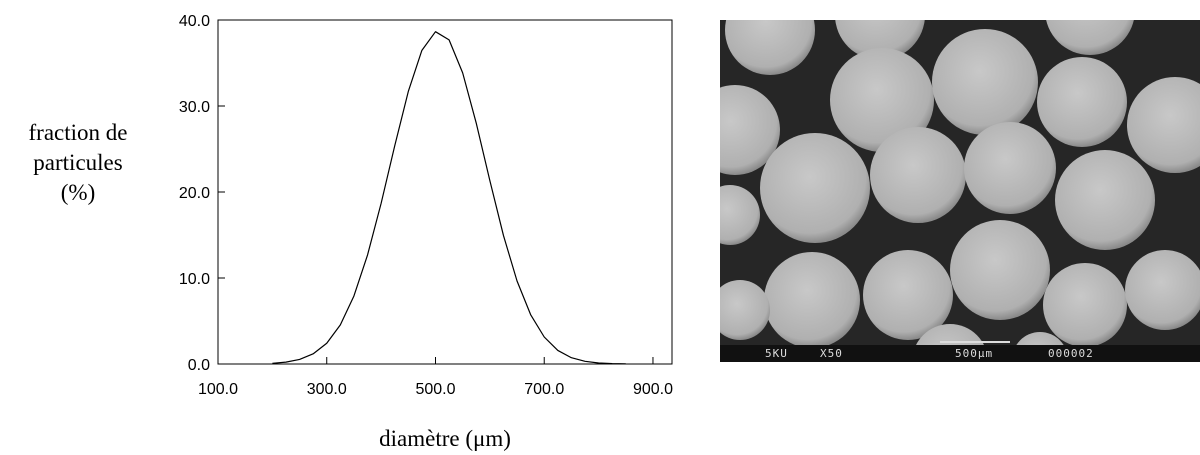 Image resolution: width=1200 pixels, height=455 pixels. What do you see at coordinates (78, 192) in the screenshot?
I see `y-axis-label: (%)` at bounding box center [78, 192].